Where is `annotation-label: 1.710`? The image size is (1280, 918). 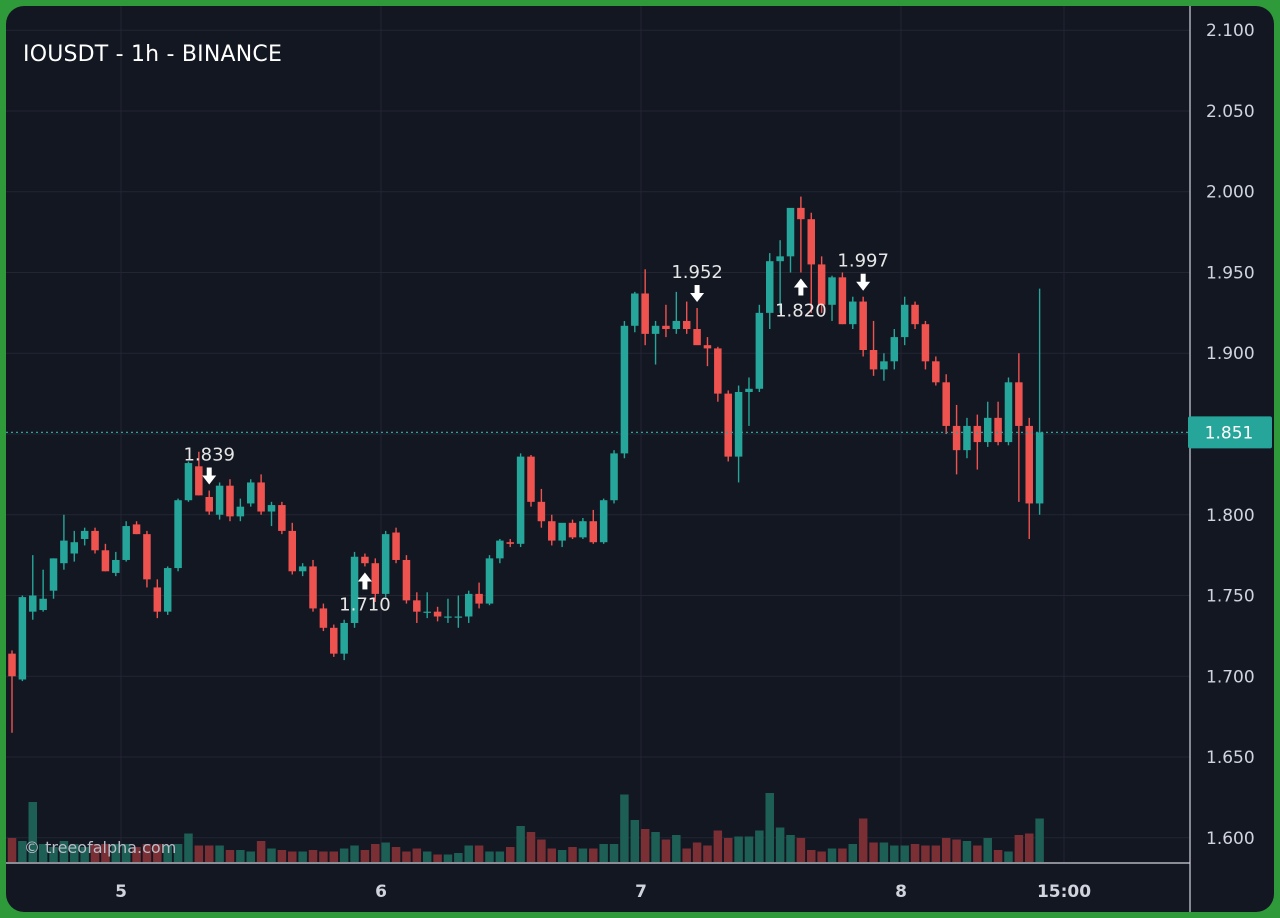
annotation-label: 1.710 is located at coordinates (365, 604).